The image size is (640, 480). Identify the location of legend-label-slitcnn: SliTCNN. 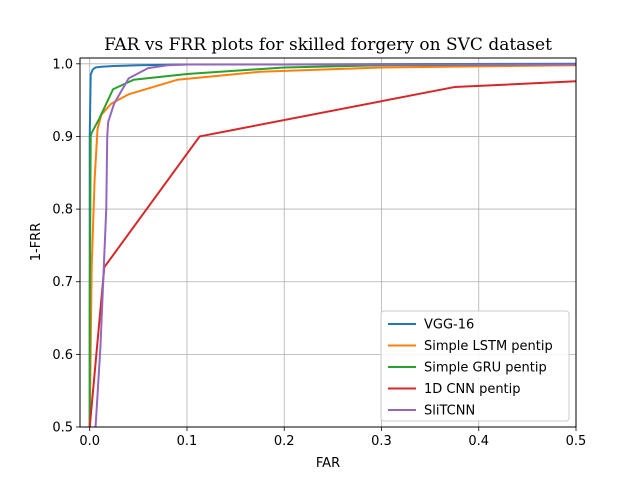
(449, 411).